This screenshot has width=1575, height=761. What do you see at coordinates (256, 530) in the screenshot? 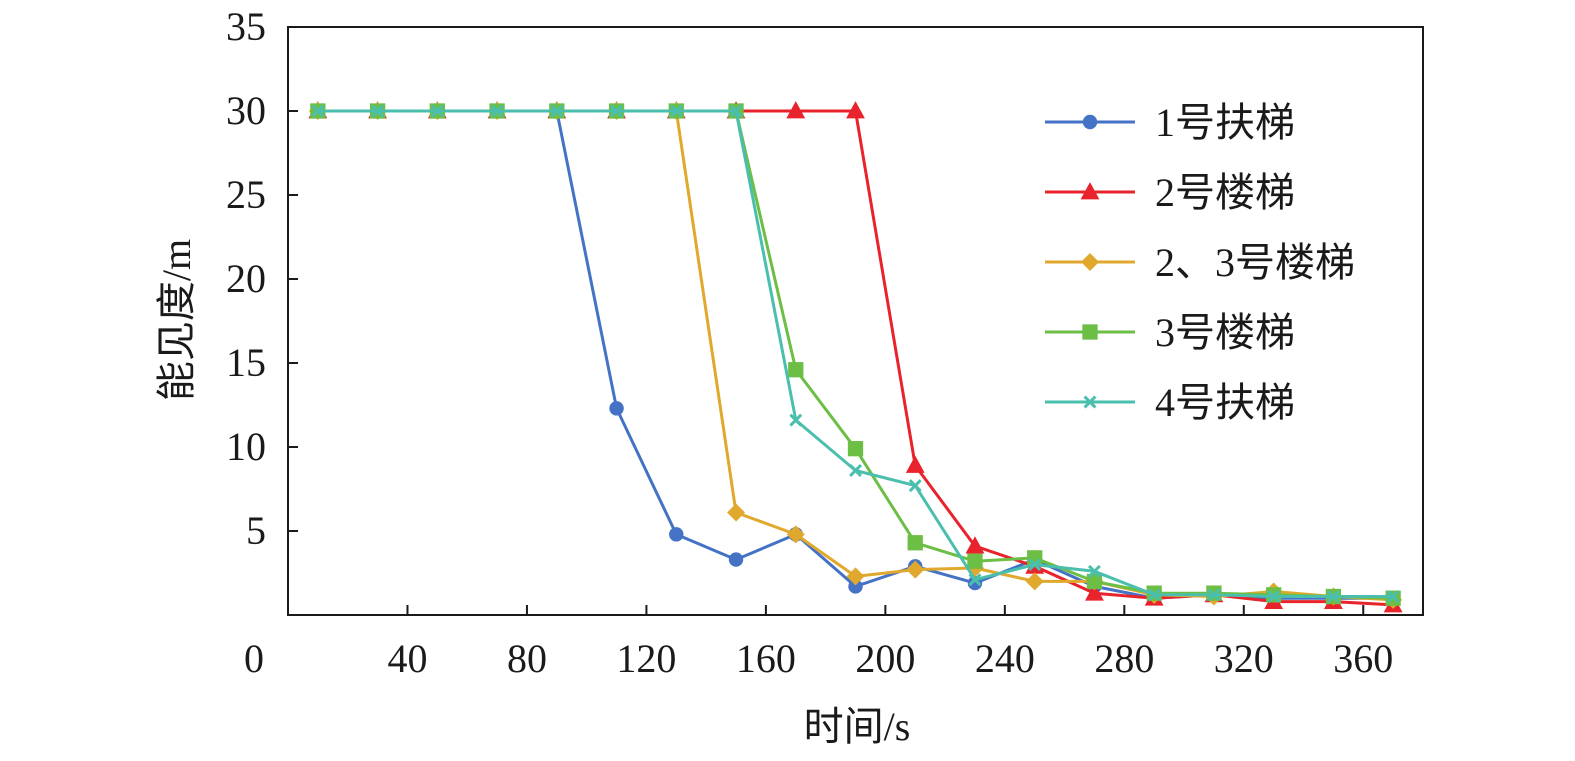
I see `y-tick-label: 5` at bounding box center [256, 530].